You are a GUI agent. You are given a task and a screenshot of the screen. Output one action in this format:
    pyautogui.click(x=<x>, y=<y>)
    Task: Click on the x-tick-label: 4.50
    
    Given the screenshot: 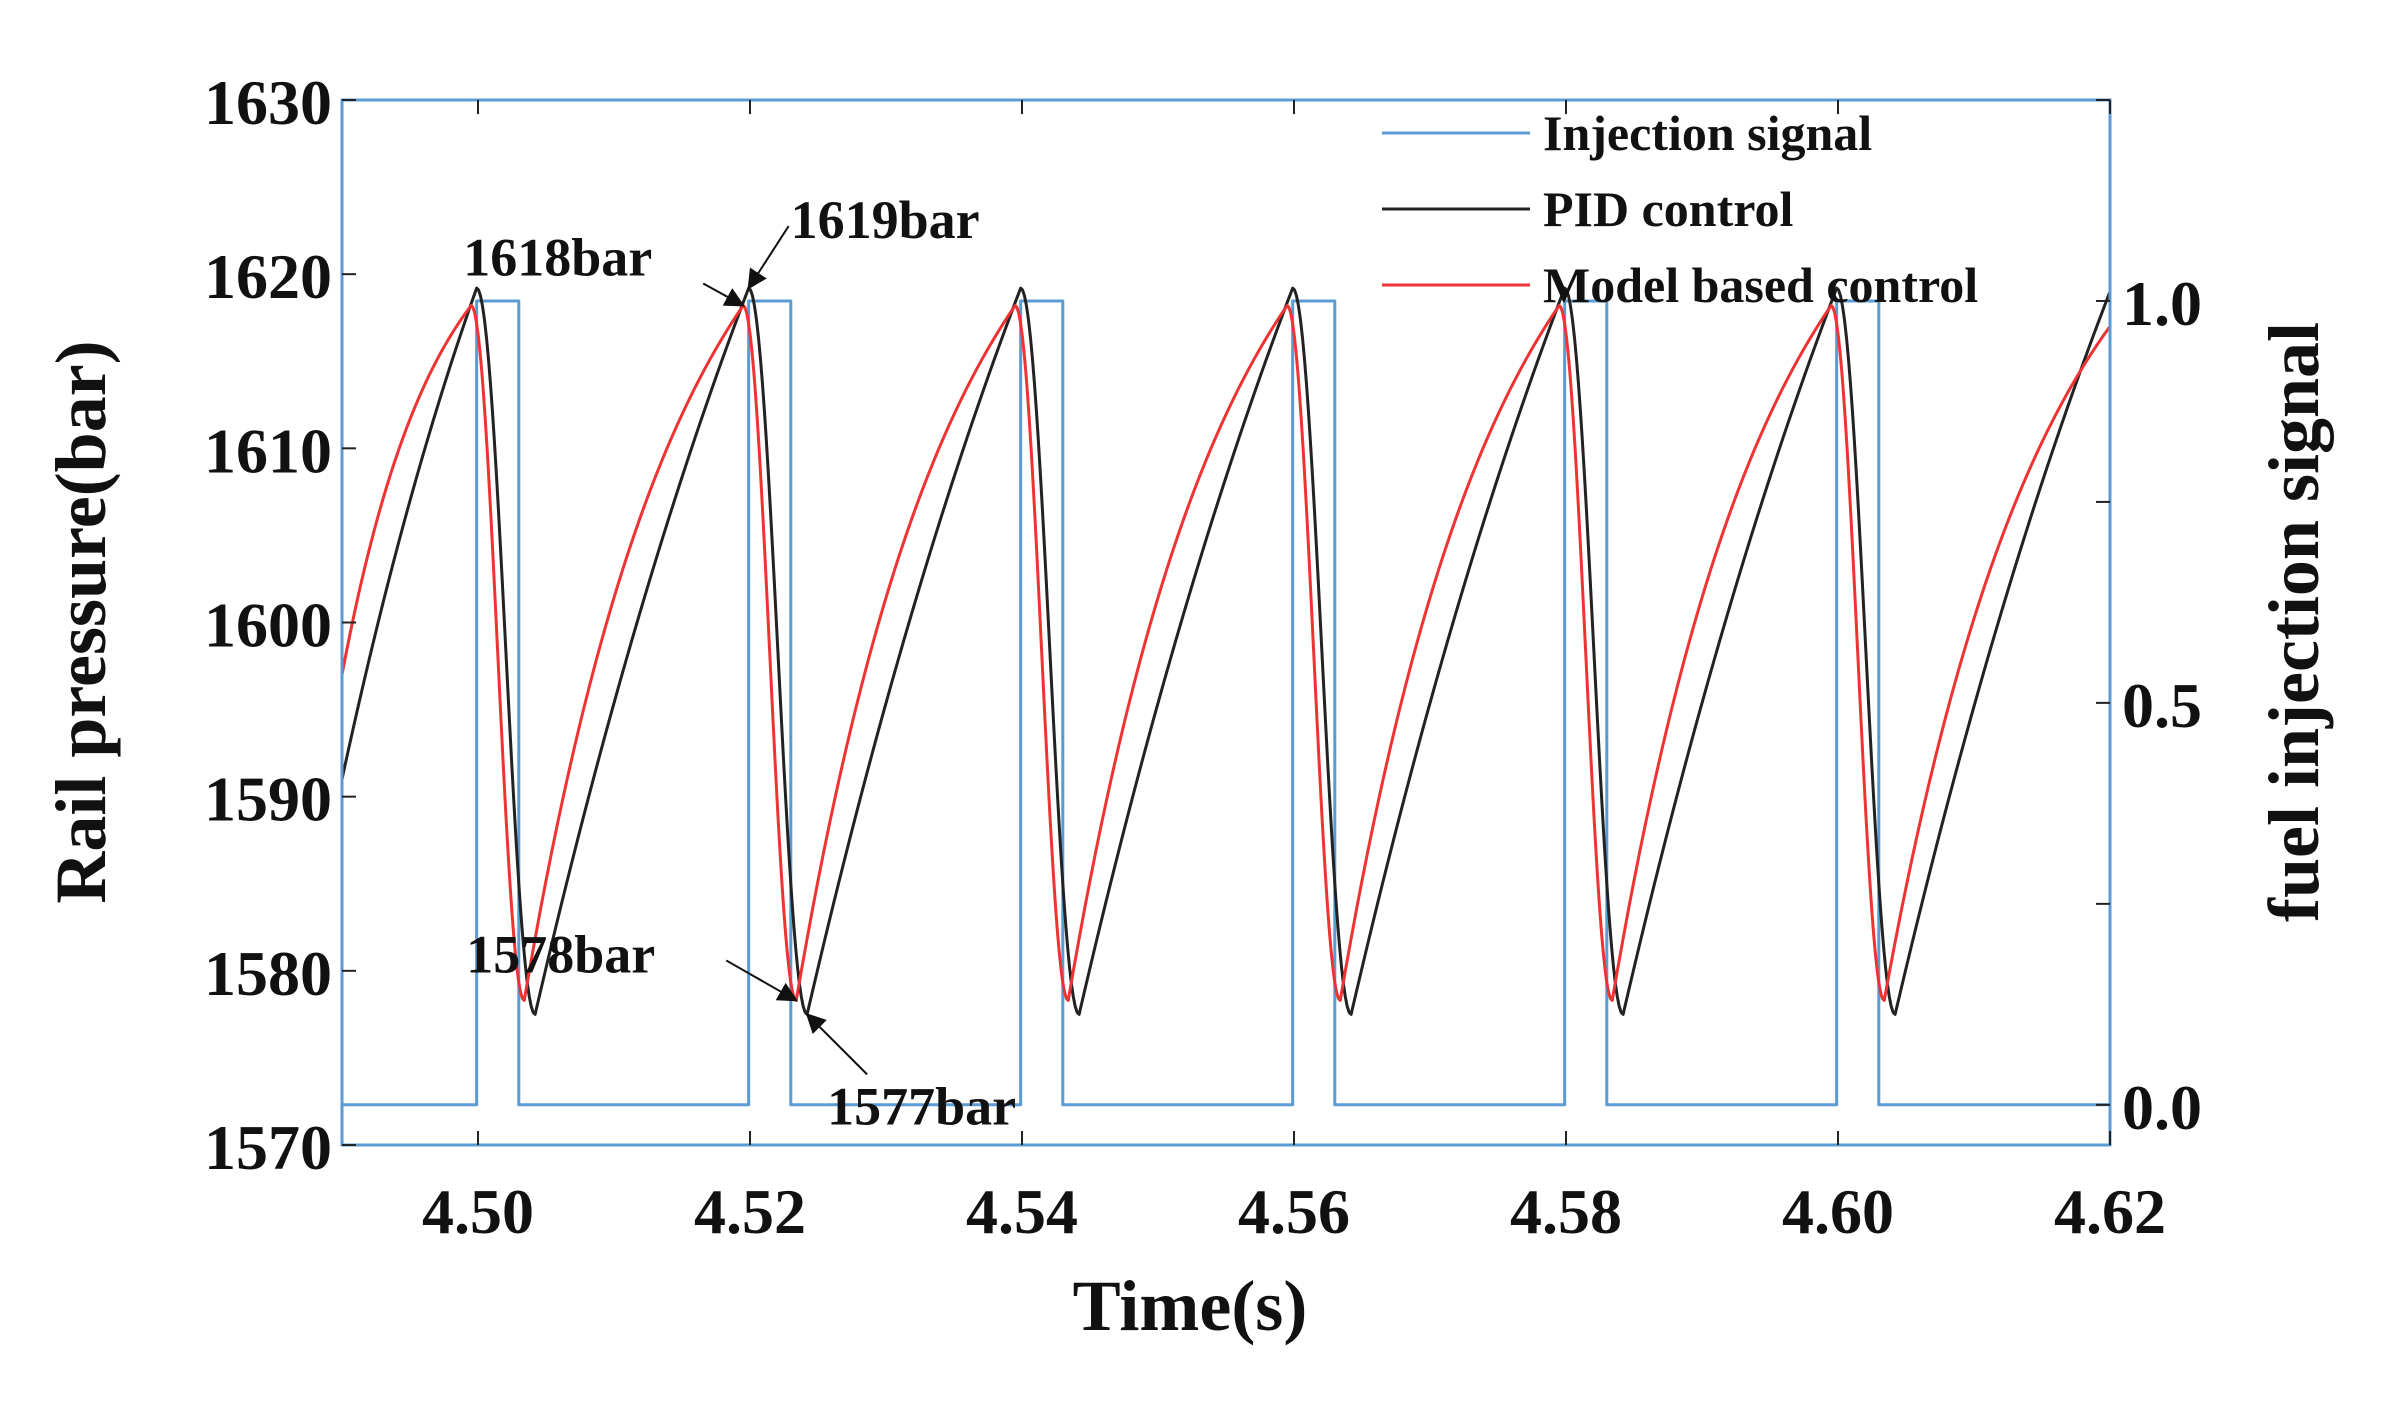 What is the action you would take?
    pyautogui.click(x=478, y=1211)
    